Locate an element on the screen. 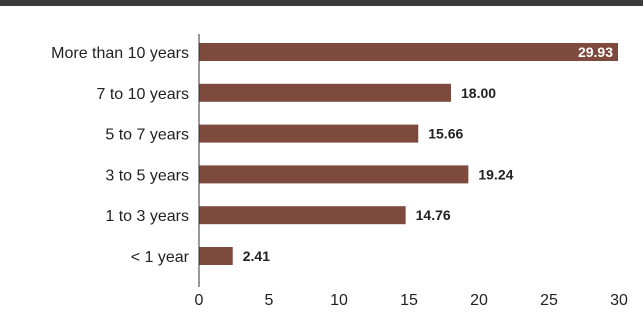  x-tick-label: 25 is located at coordinates (549, 300).